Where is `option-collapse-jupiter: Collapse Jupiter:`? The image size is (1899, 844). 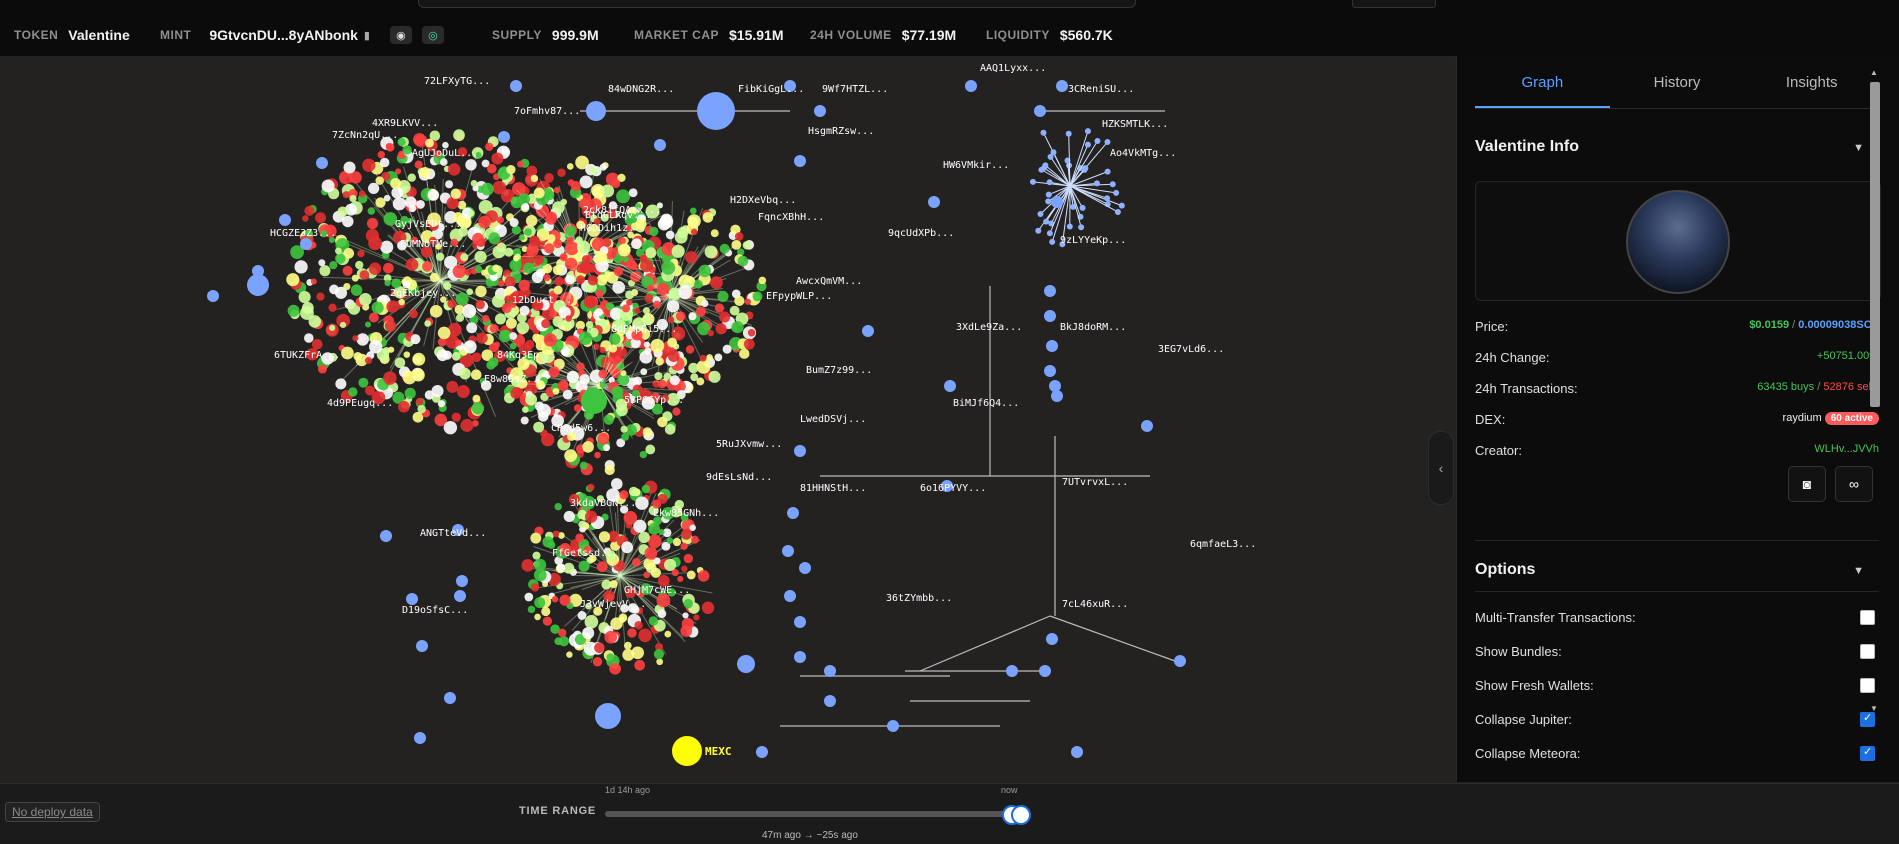 option-collapse-jupiter: Collapse Jupiter: is located at coordinates (1675, 719).